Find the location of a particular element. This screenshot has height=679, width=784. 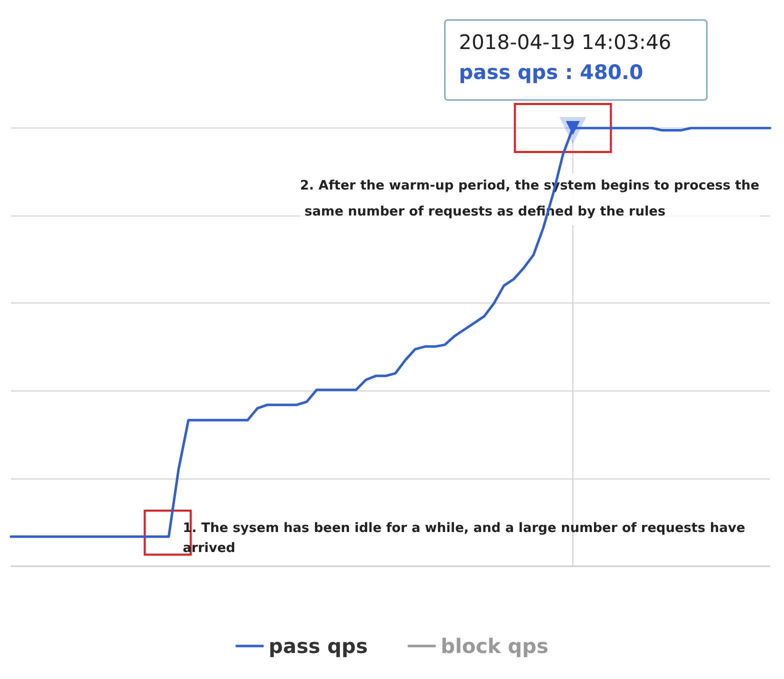

text: 2018-04-19 14:03:46 is located at coordinates (565, 42).